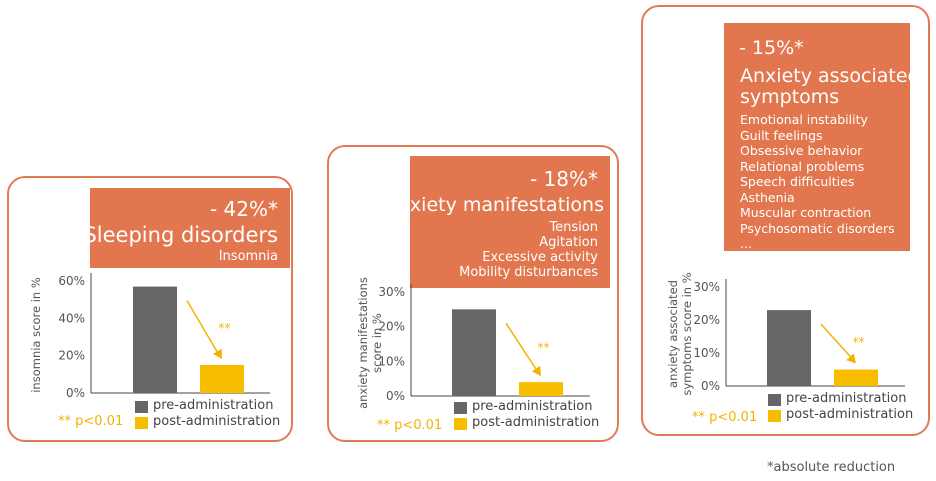  What do you see at coordinates (802, 166) in the screenshot?
I see `symptom-item: Relational problems` at bounding box center [802, 166].